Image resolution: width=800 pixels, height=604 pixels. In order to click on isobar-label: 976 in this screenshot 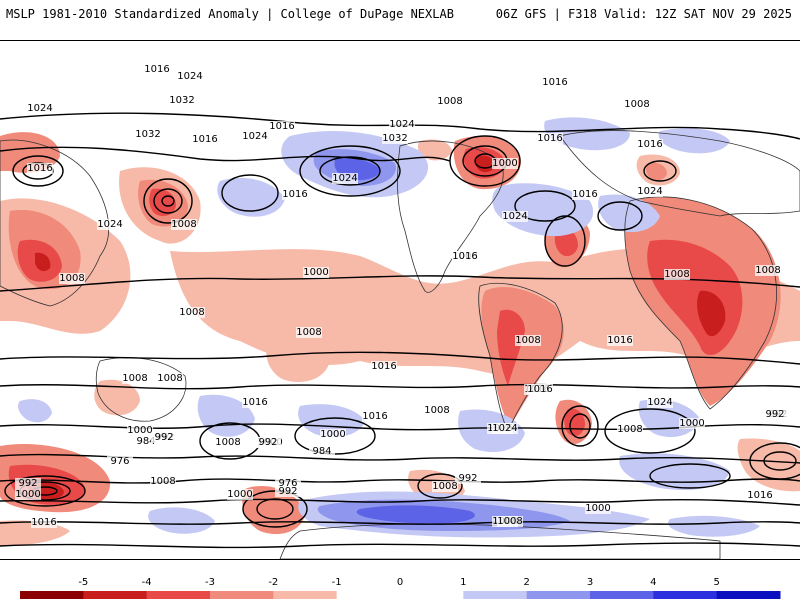, I will do `click(287, 483)`.